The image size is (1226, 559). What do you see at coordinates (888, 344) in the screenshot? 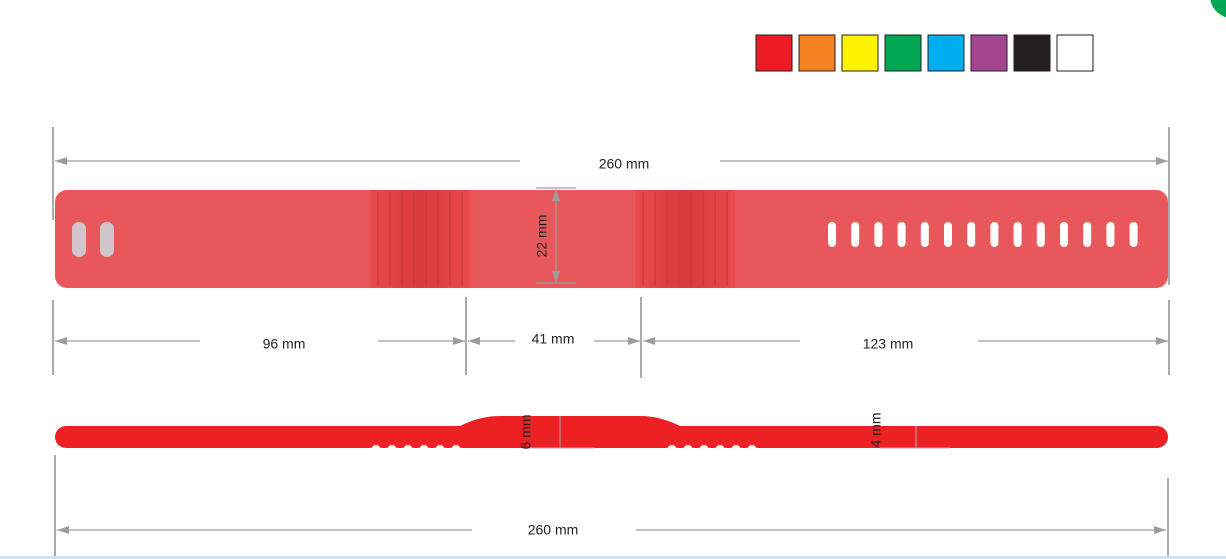
I see `dimension-label: 123 mm` at bounding box center [888, 344].